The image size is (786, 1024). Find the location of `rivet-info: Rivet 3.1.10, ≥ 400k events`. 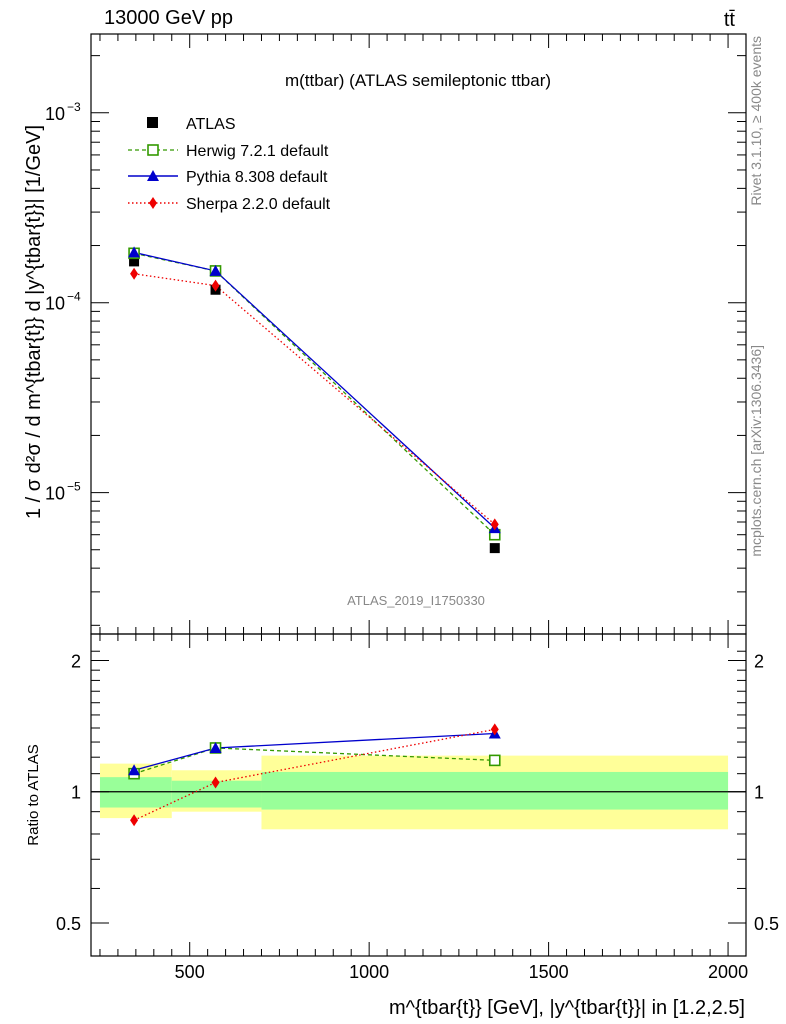

rivet-info: Rivet 3.1.10, ≥ 400k events is located at coordinates (756, 121).